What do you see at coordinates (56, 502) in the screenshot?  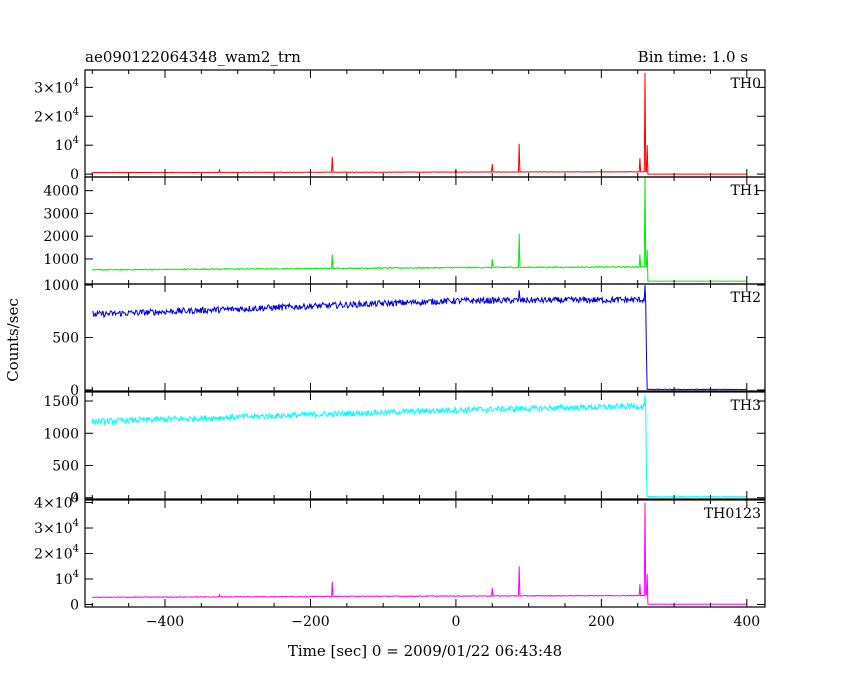 I see `y-tick-label: 4×10⁴` at bounding box center [56, 502].